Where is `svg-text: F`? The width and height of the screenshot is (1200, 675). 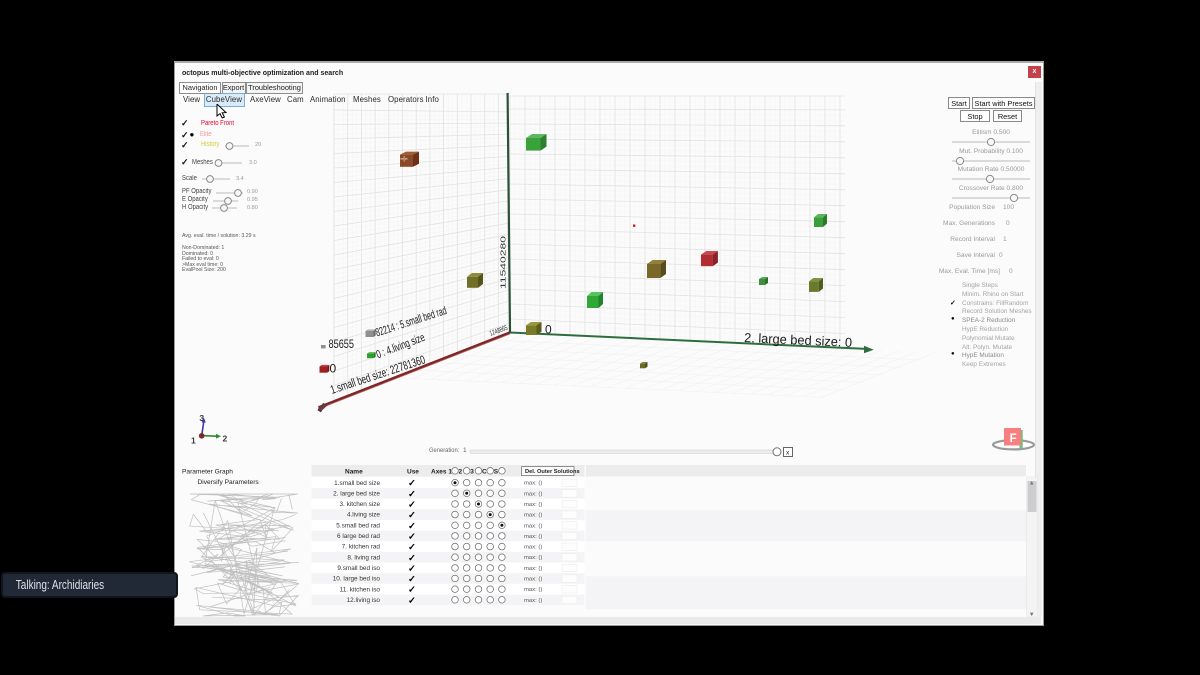 svg-text: F is located at coordinates (1013, 439).